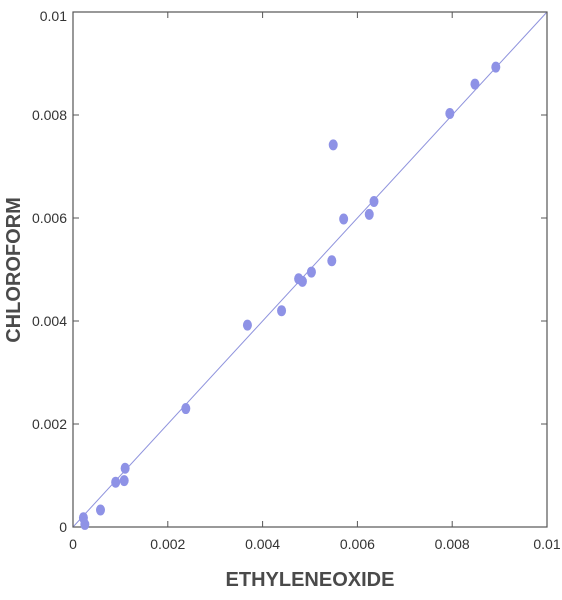 The image size is (562, 600). What do you see at coordinates (73, 544) in the screenshot?
I see `x-tick-label: 0` at bounding box center [73, 544].